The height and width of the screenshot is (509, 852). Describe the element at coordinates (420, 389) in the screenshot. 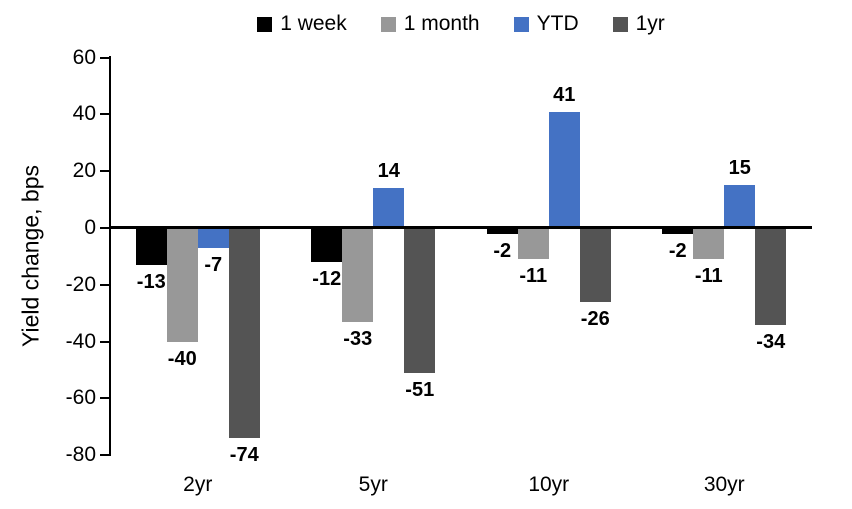

I see `bar-value-label: -51` at that location.